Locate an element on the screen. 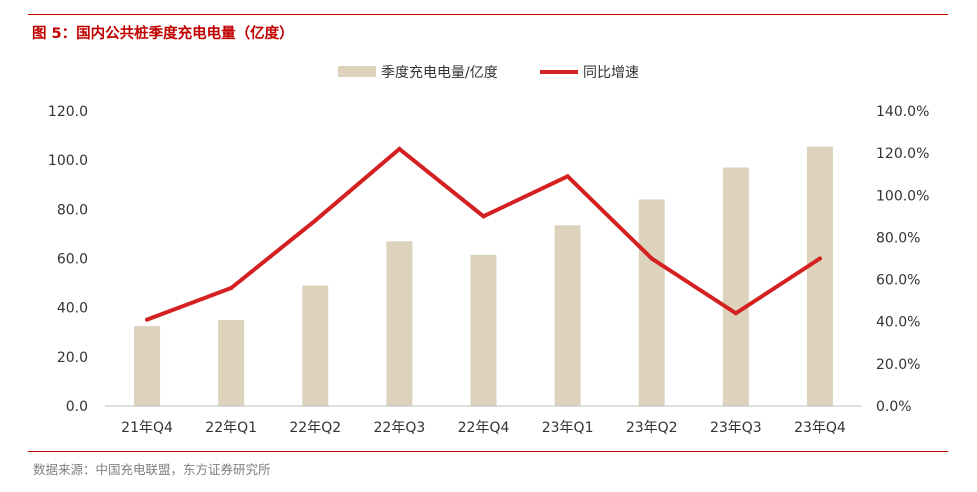 The image size is (977, 492). legend-bar-label: 季度充电电量/亿度 is located at coordinates (439, 73).